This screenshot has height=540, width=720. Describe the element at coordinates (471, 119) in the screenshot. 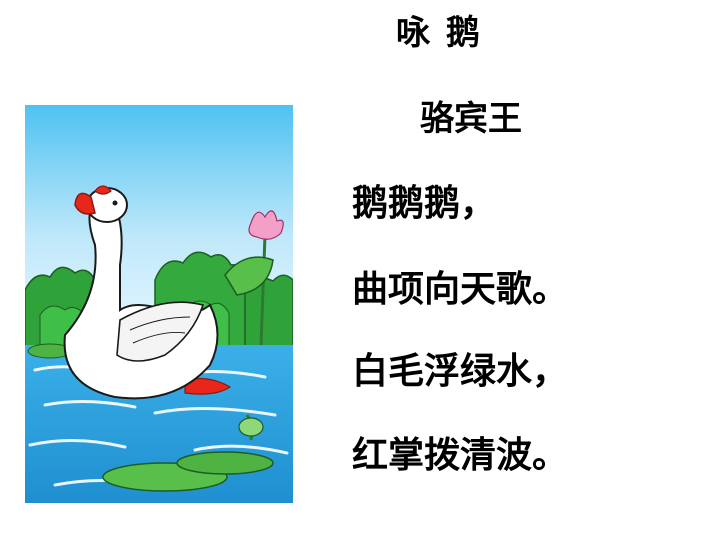

I see `poem-author: 骆宾王` at that location.